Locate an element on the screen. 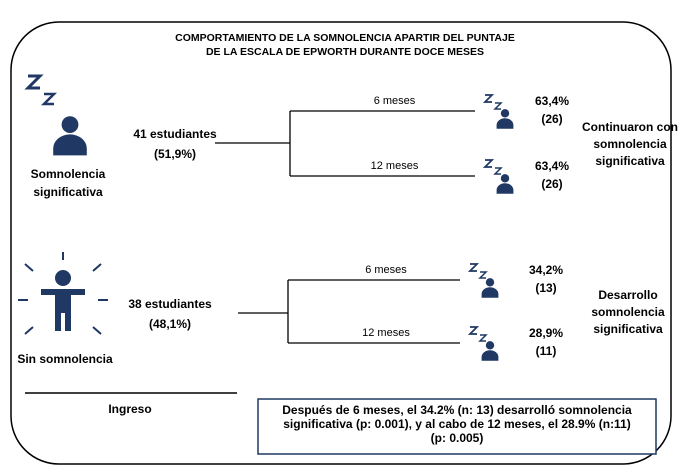  sleep-person-body is located at coordinates (70, 145).